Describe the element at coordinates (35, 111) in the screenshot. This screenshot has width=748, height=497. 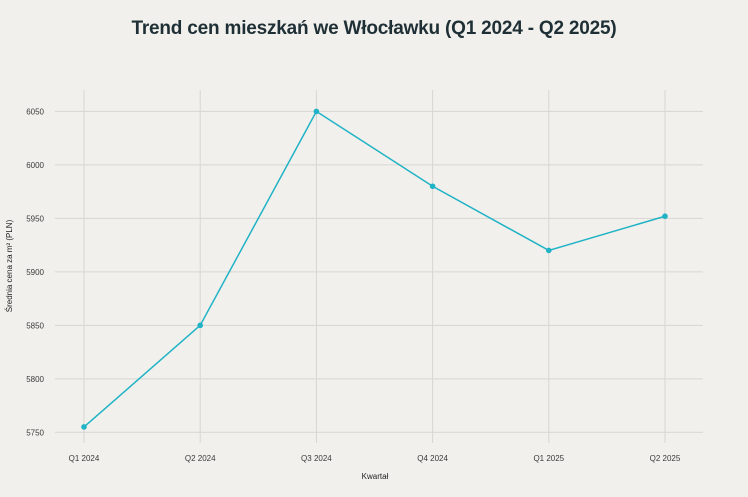
I see `y-tick-label: 6050` at that location.